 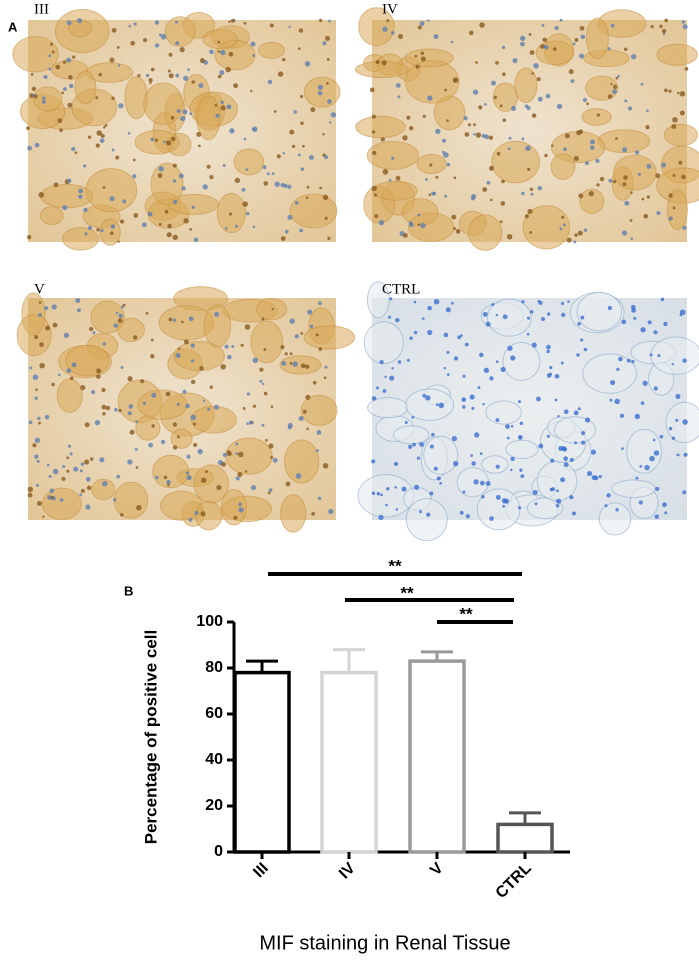 What do you see at coordinates (150, 737) in the screenshot?
I see `y-axis-title: Percentage of positive cell` at bounding box center [150, 737].